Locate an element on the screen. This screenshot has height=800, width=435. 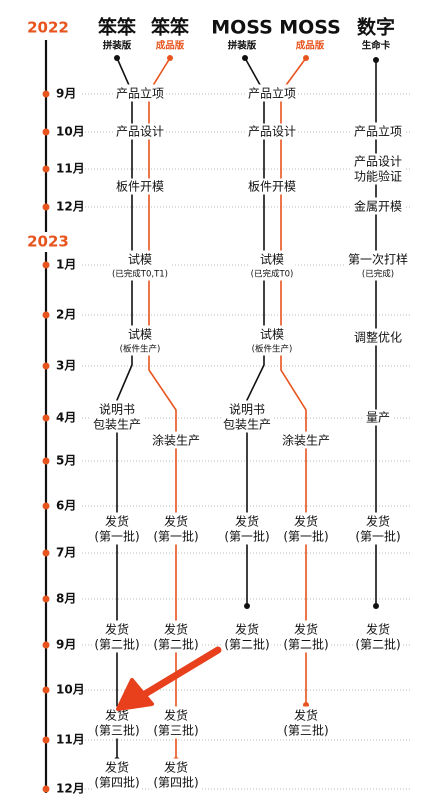
node: 发货(第三批) is located at coordinates (176, 722).